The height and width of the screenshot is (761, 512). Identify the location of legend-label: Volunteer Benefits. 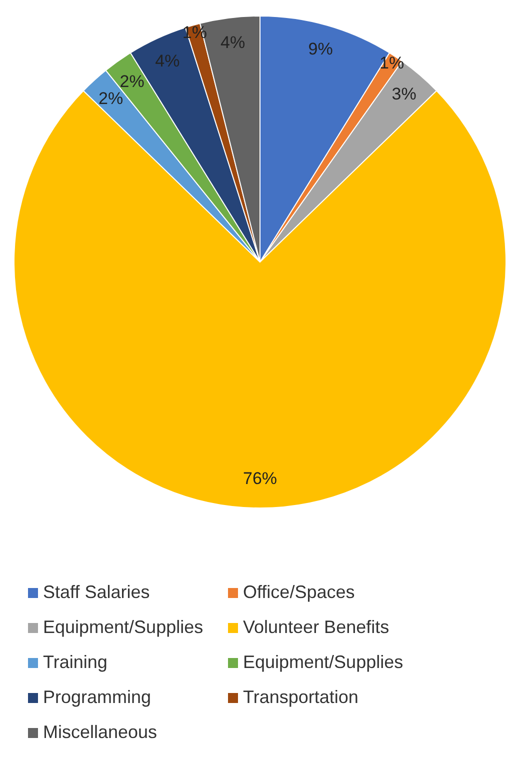
(316, 627).